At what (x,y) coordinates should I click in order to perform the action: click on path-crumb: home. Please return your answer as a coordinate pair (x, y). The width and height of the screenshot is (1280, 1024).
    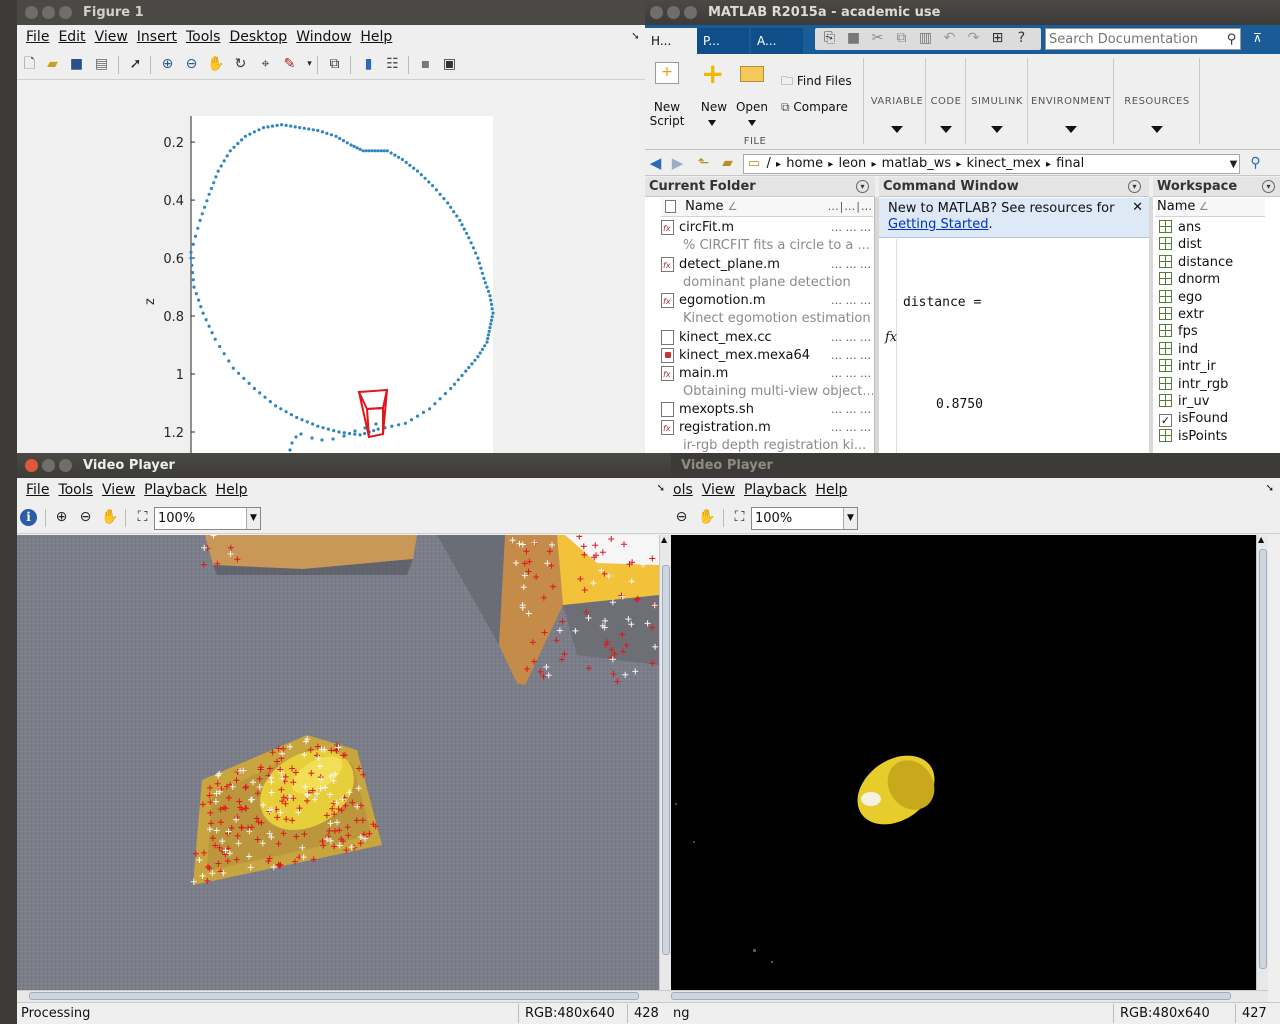
    Looking at the image, I should click on (805, 163).